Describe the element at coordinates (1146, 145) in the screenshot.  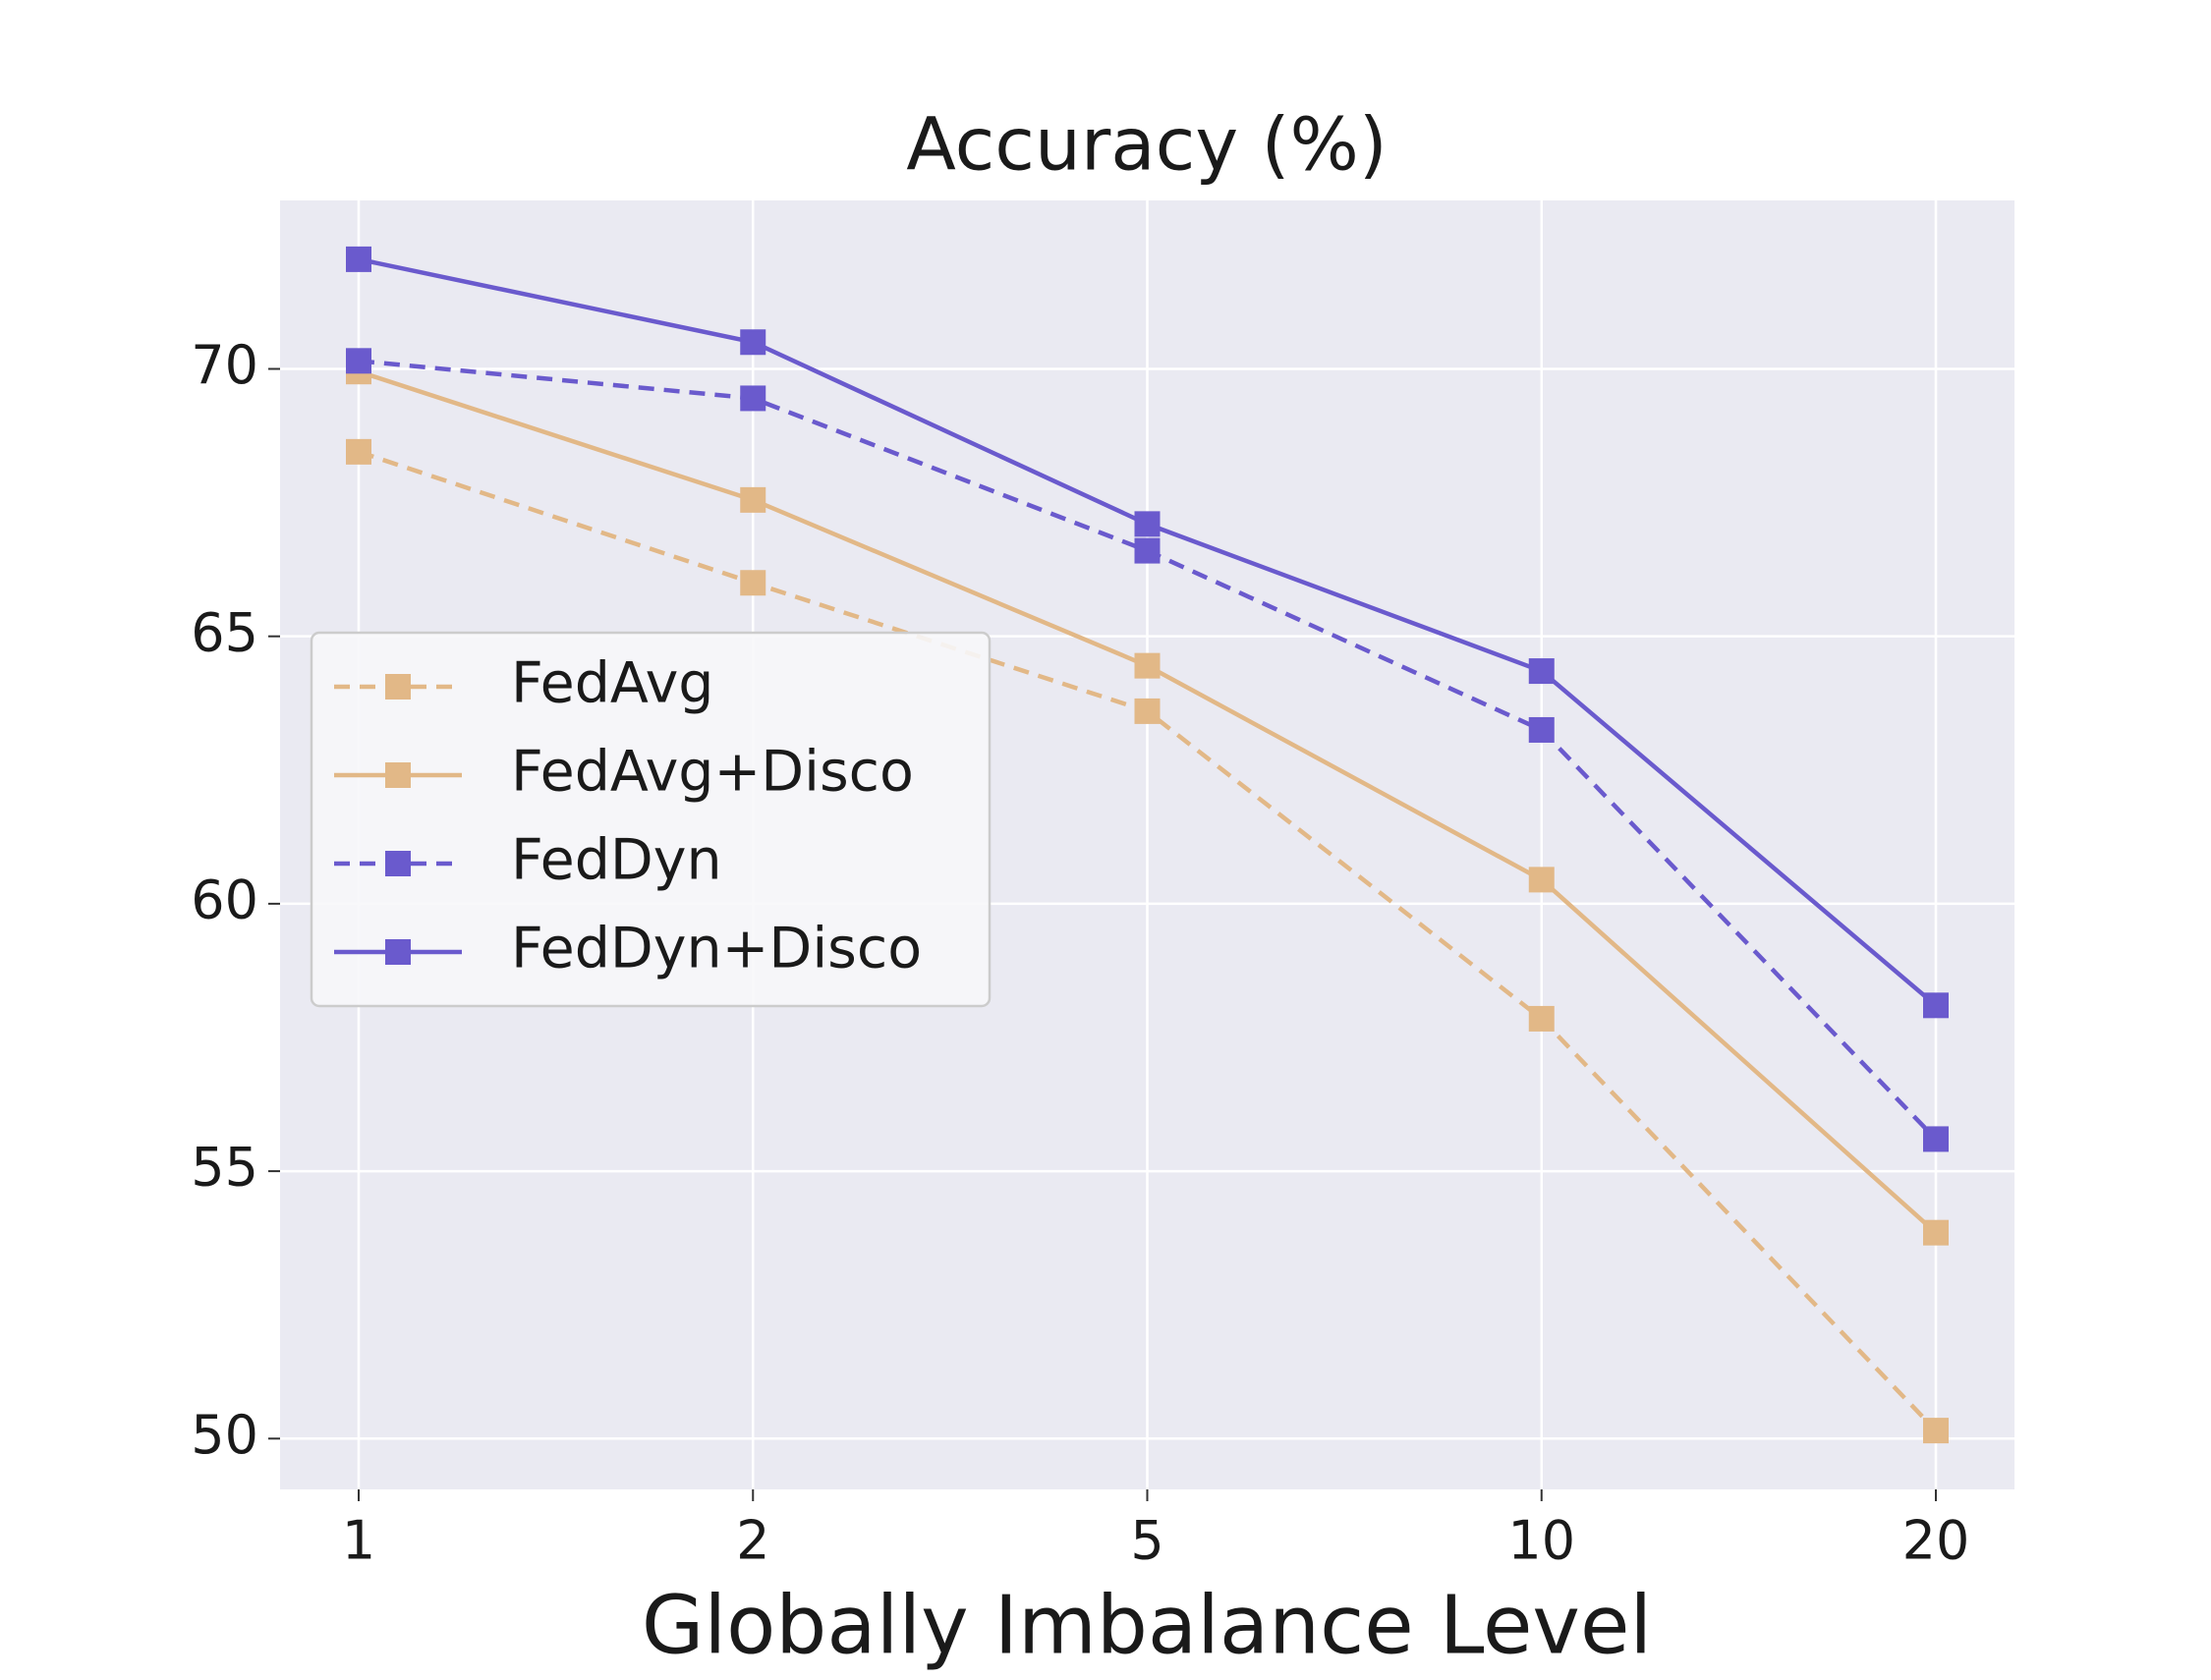
I see `chart-title: Accuracy (%)` at that location.